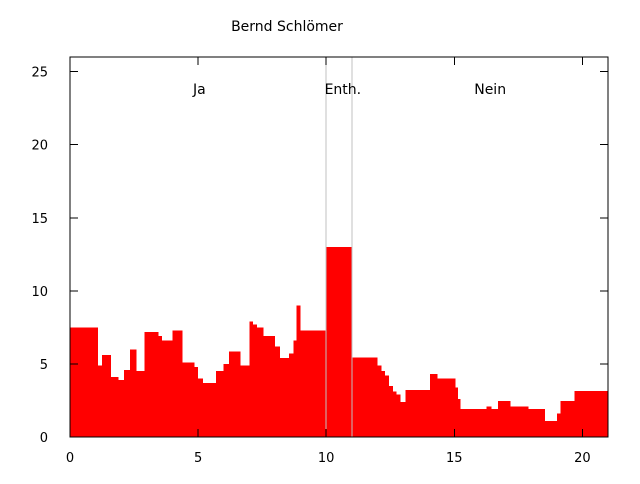 The height and width of the screenshot is (484, 640). Describe the element at coordinates (343, 90) in the screenshot. I see `region-label: Enth.` at that location.